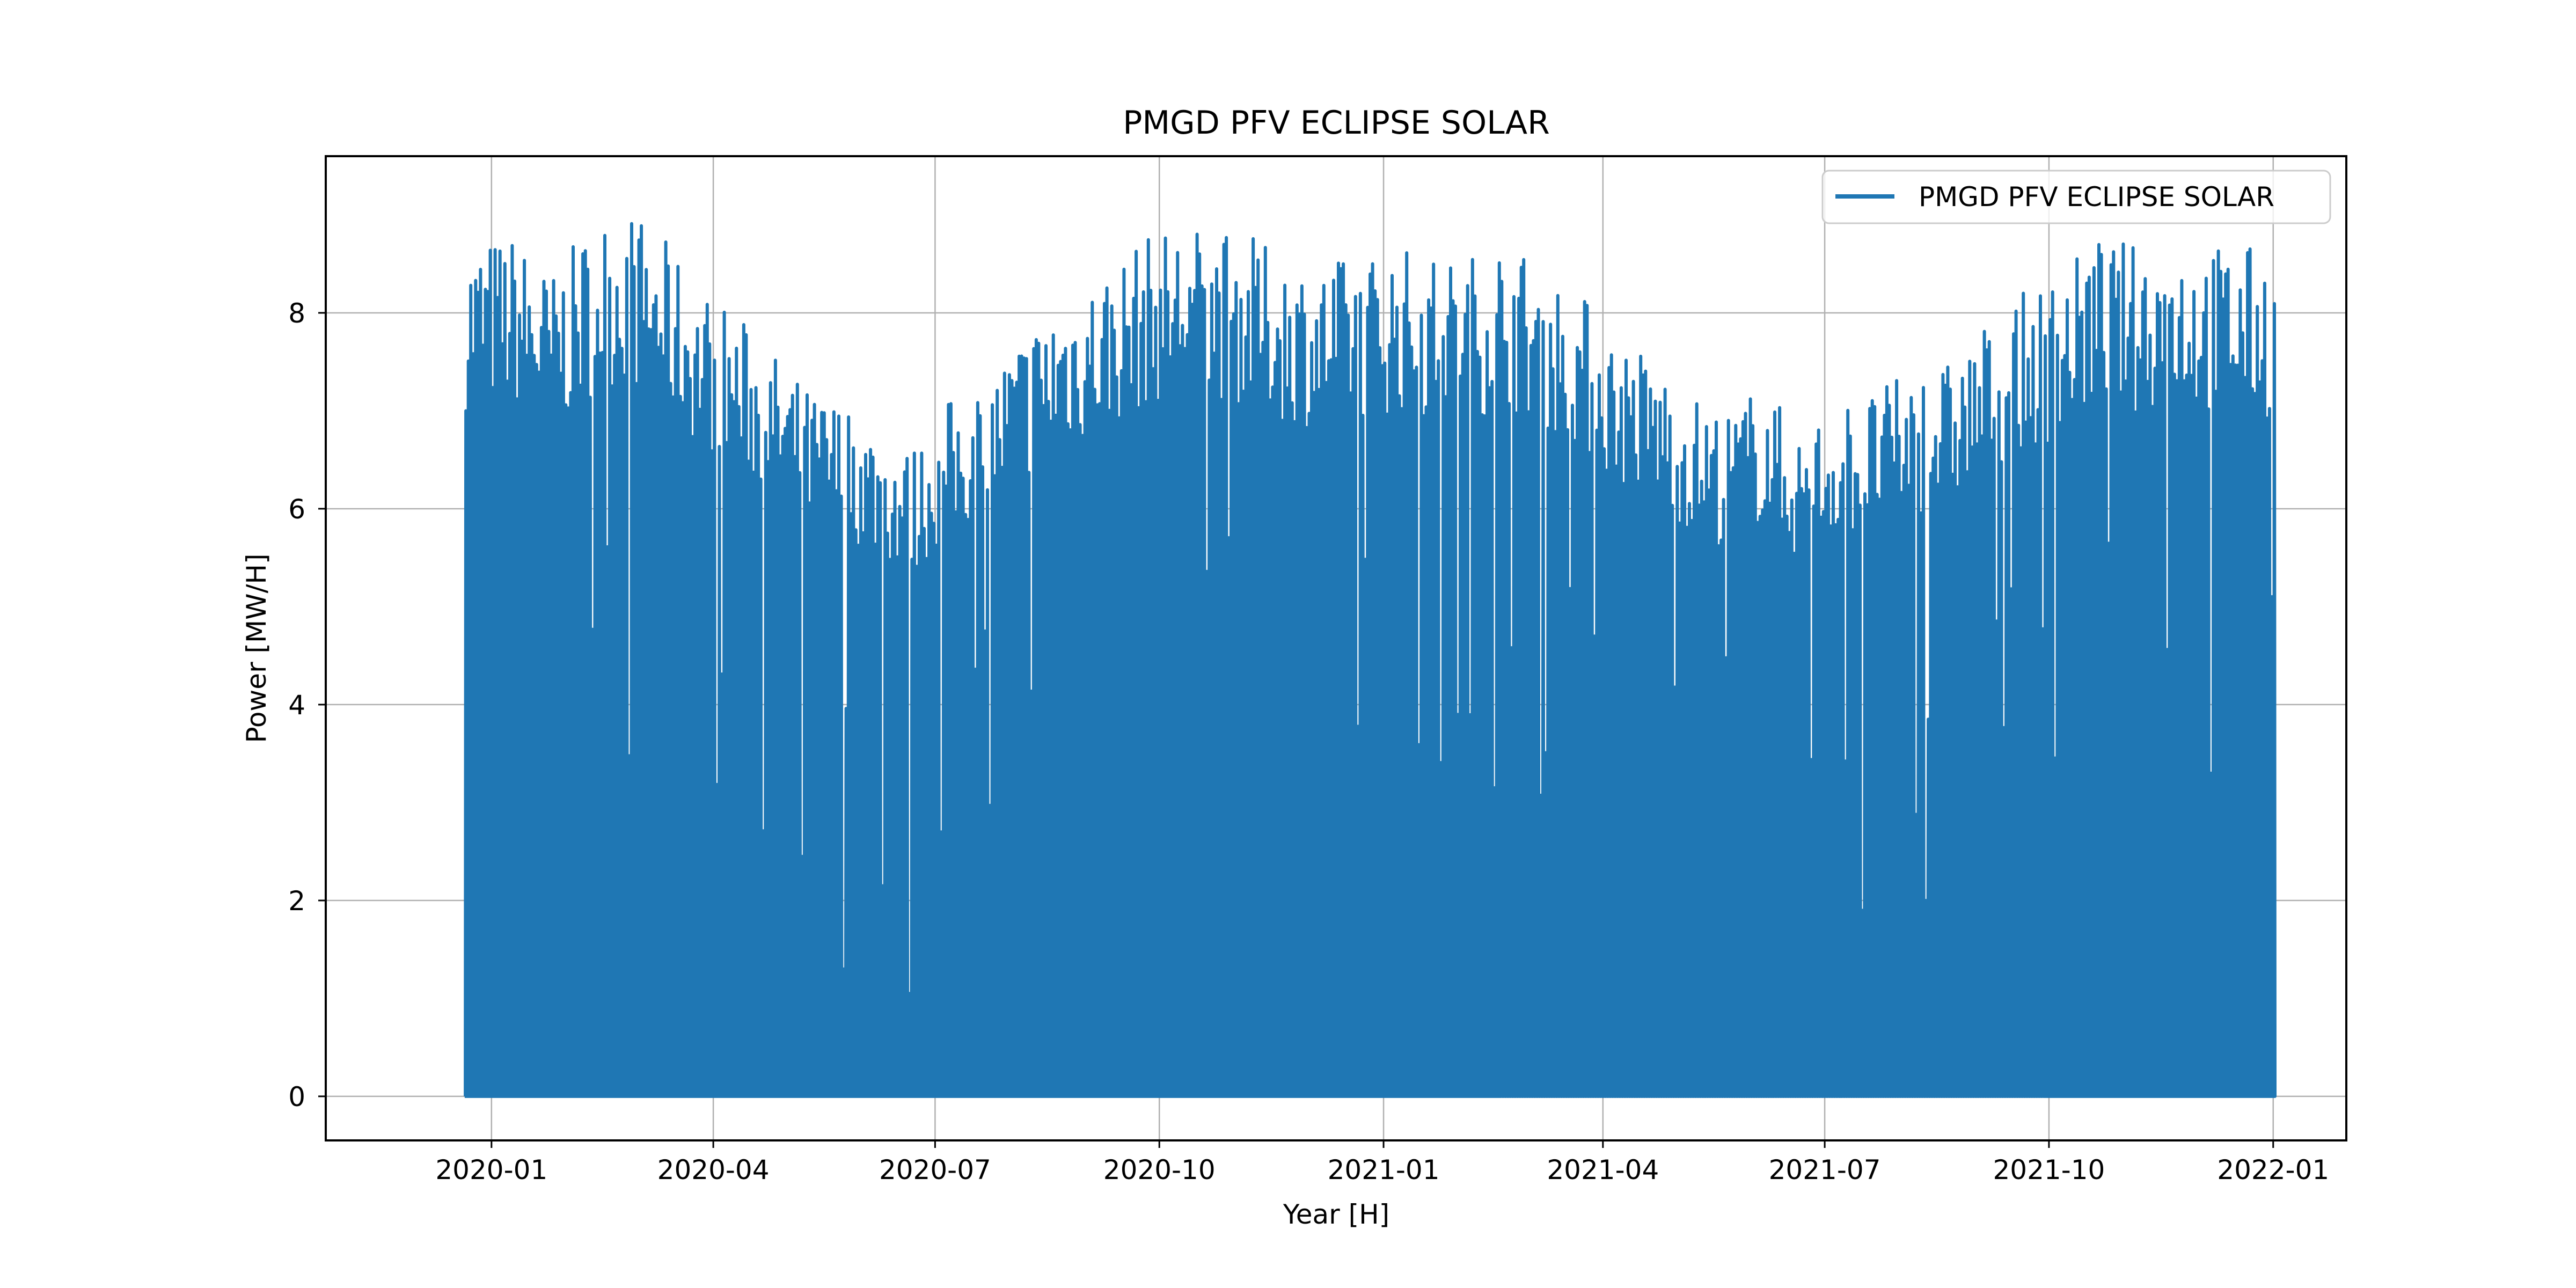 The width and height of the screenshot is (2576, 1288). What do you see at coordinates (296, 313) in the screenshot?
I see `y-tick-label: 8` at bounding box center [296, 313].